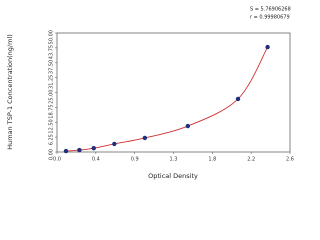  What do you see at coordinates (52, 111) in the screenshot?
I see `y-tick-label: 18.75` at bounding box center [52, 111].